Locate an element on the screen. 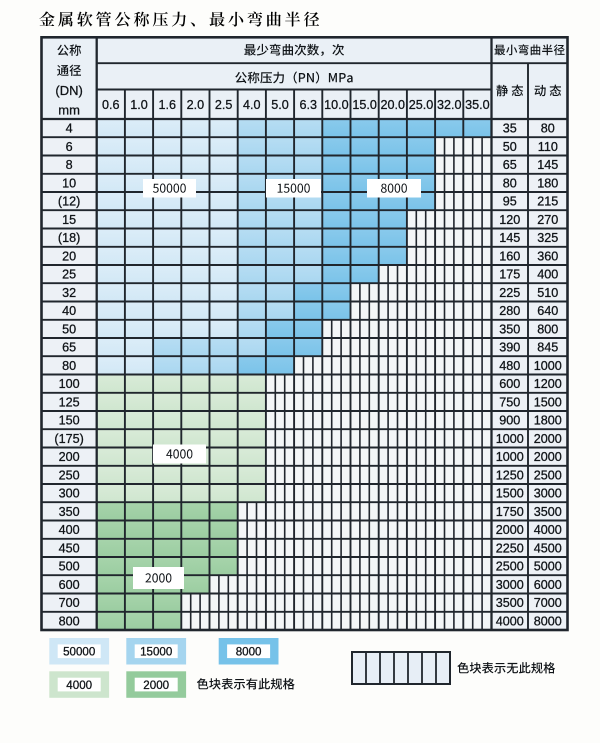 The height and width of the screenshot is (743, 600). svg-text: 125 is located at coordinates (69, 402).